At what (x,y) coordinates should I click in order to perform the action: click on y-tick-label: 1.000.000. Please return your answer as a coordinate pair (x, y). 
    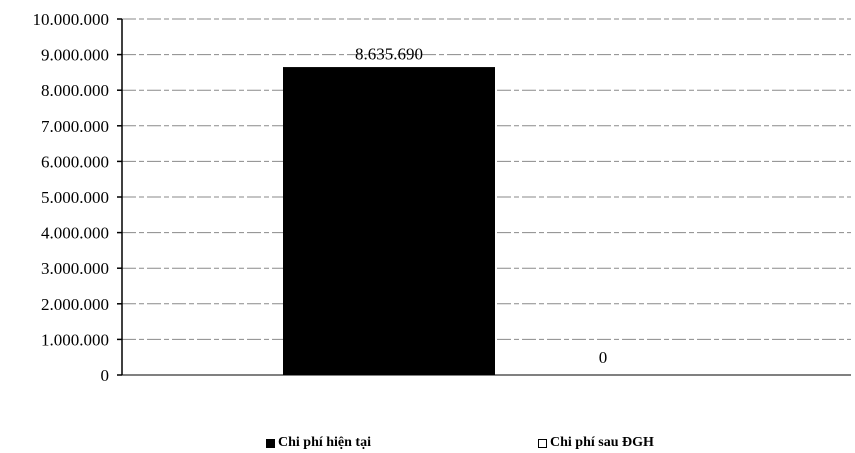
    Looking at the image, I should click on (75, 339).